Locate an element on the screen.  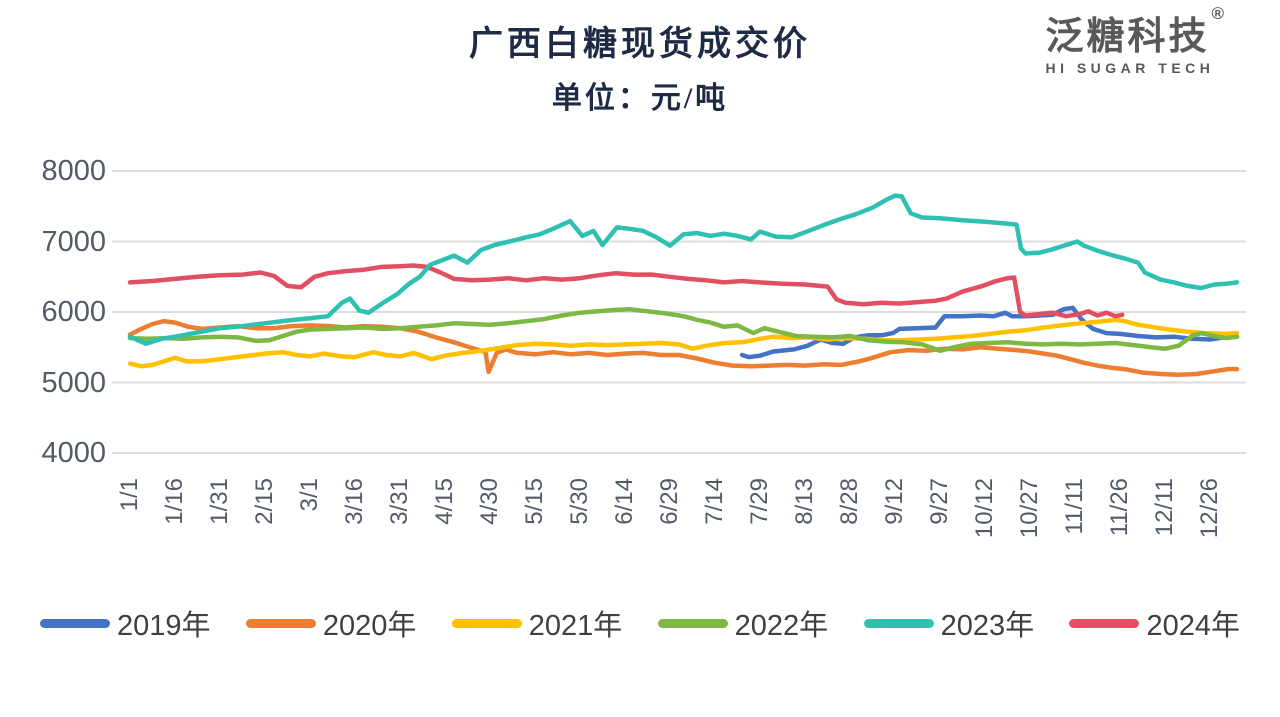
x-tick-label: 7/14 is located at coordinates (714, 501).